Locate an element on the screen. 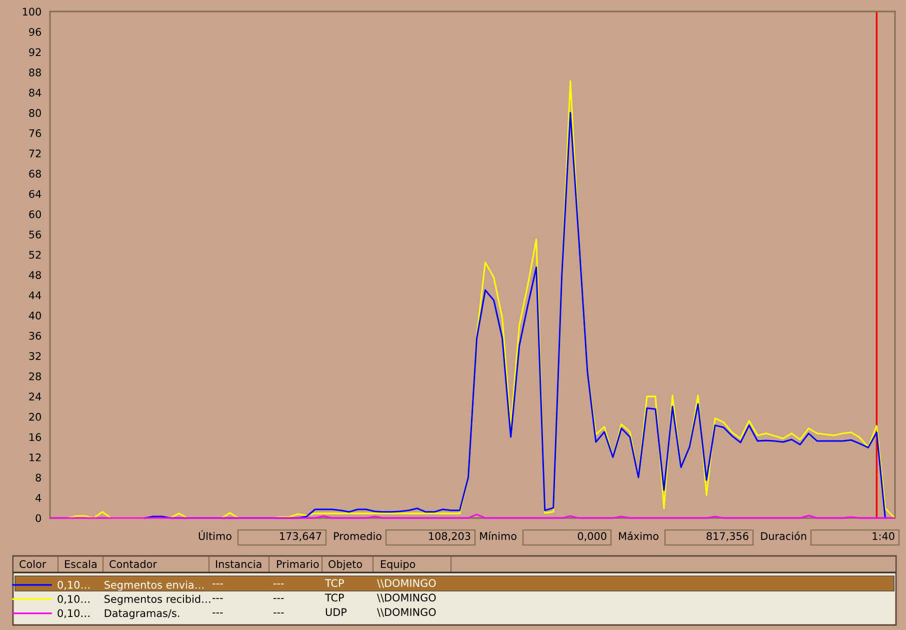 The height and width of the screenshot is (630, 906). text: Equipo is located at coordinates (398, 565).